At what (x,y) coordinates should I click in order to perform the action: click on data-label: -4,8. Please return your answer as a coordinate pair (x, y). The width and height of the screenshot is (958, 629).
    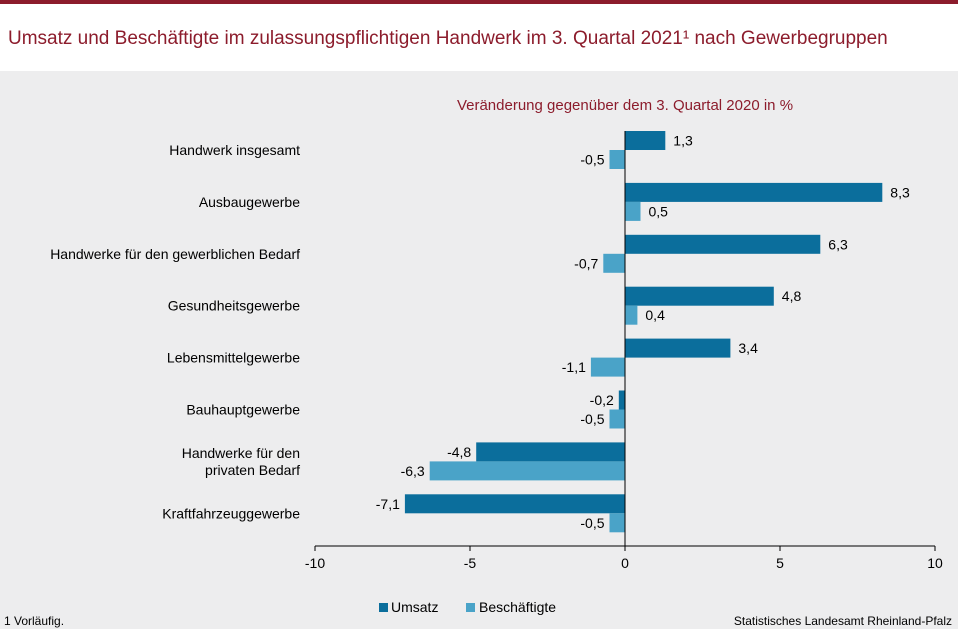
    Looking at the image, I should click on (459, 452).